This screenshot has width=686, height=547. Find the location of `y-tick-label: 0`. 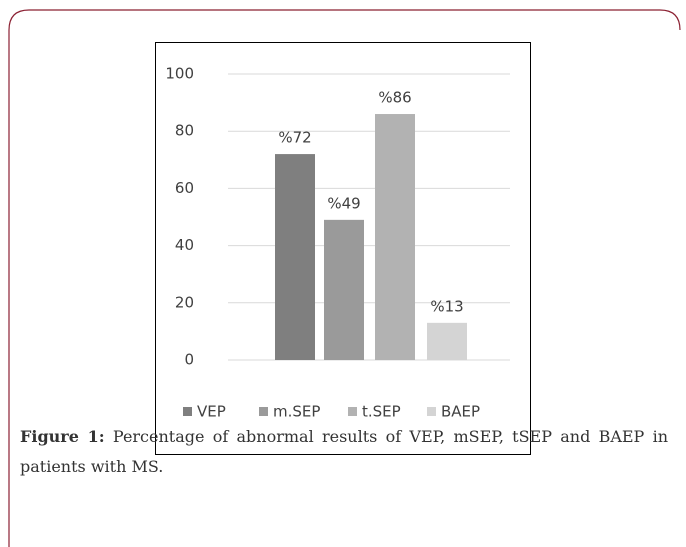

y-tick-label: 0 is located at coordinates (189, 360).